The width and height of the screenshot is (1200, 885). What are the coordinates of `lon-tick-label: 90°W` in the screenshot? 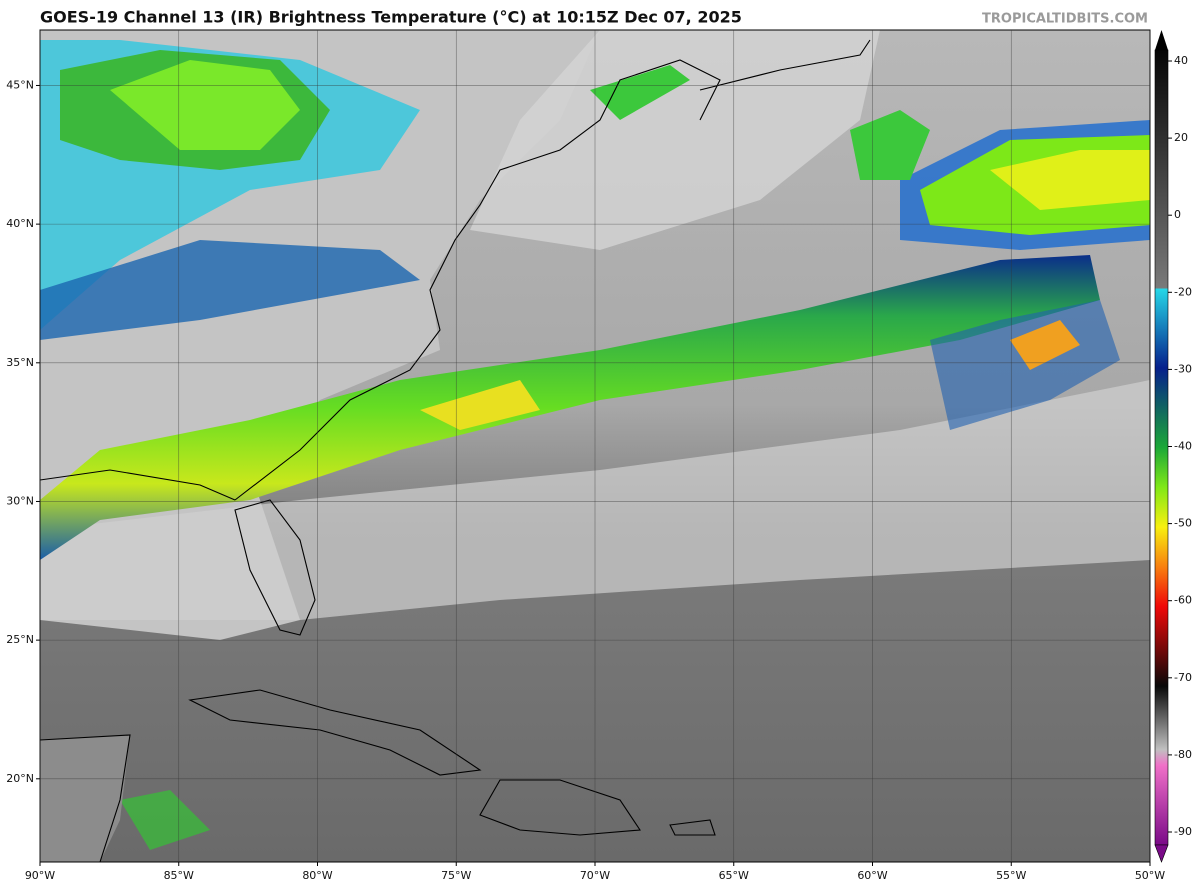 It's located at (40, 875).